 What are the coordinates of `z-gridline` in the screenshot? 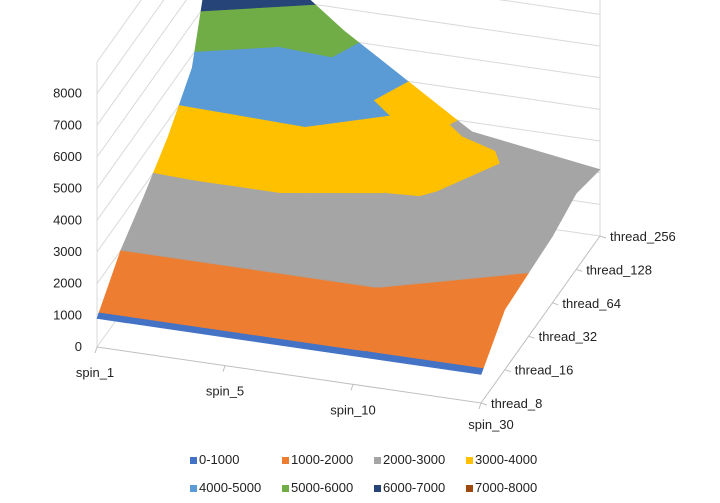 It's located at (130, 47).